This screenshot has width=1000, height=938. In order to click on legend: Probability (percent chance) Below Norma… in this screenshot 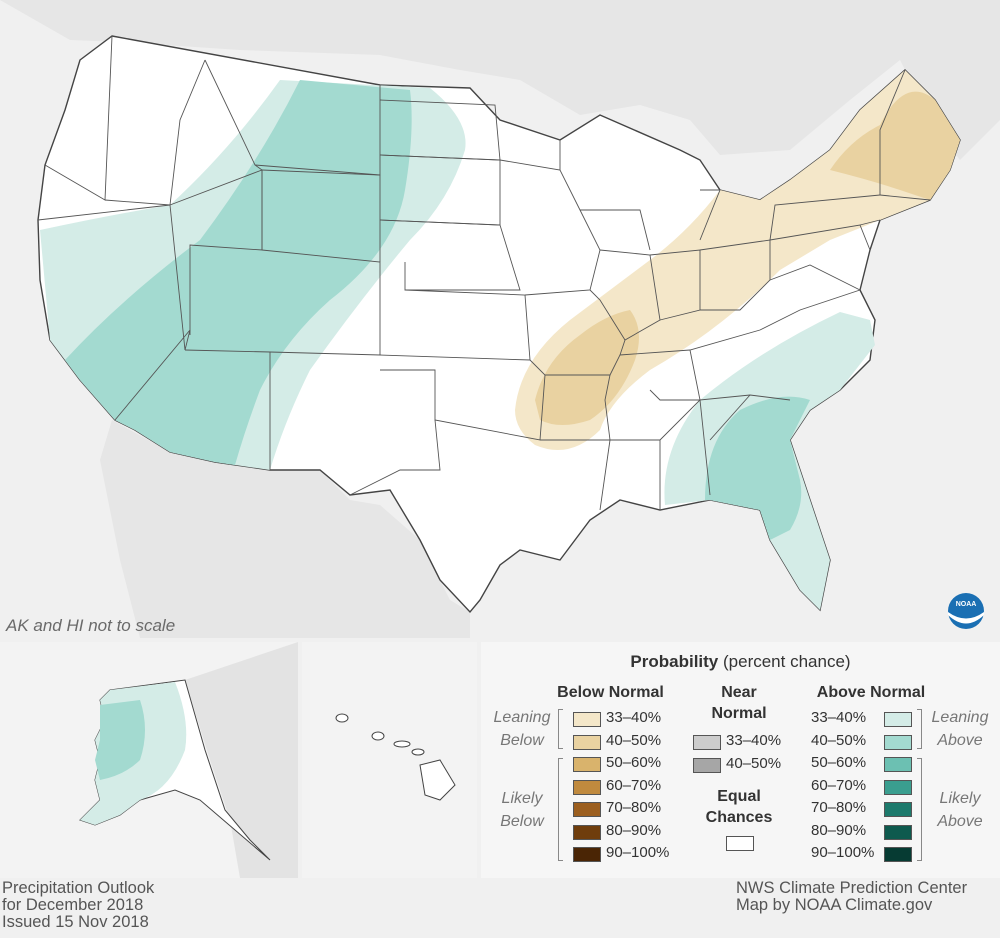, I will do `click(740, 760)`.